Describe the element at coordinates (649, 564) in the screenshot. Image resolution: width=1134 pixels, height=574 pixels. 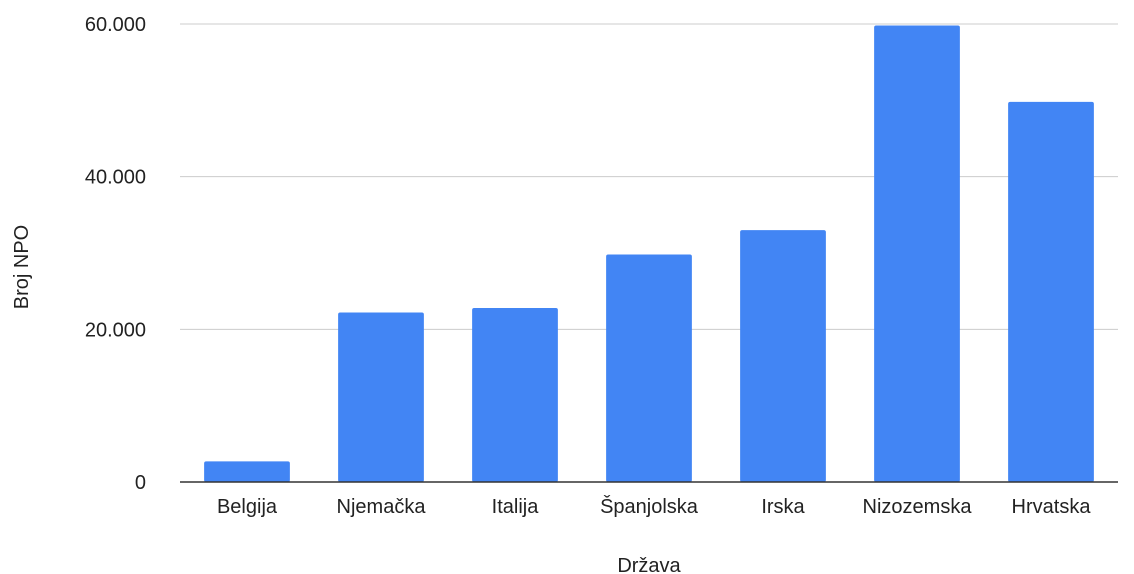
I see `x-axis-title: Država` at that location.